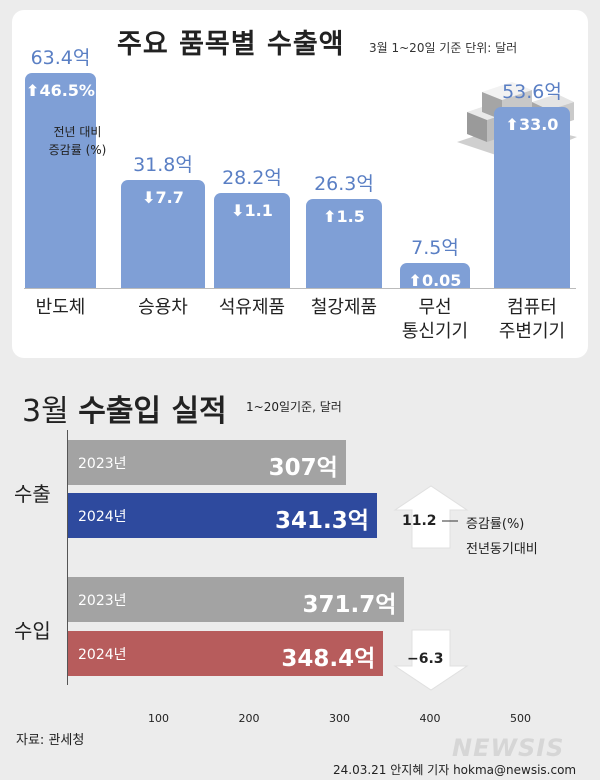 The width and height of the screenshot is (600, 780). Describe the element at coordinates (532, 91) in the screenshot. I see `export-value-label: 53.6억` at that location.